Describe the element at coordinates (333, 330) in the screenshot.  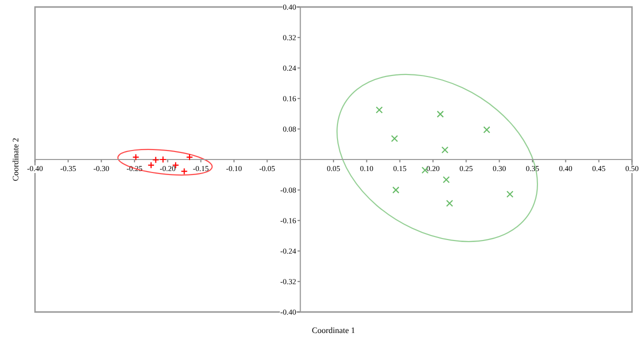
I see `x-axis-title: Coordinate 1` at that location.